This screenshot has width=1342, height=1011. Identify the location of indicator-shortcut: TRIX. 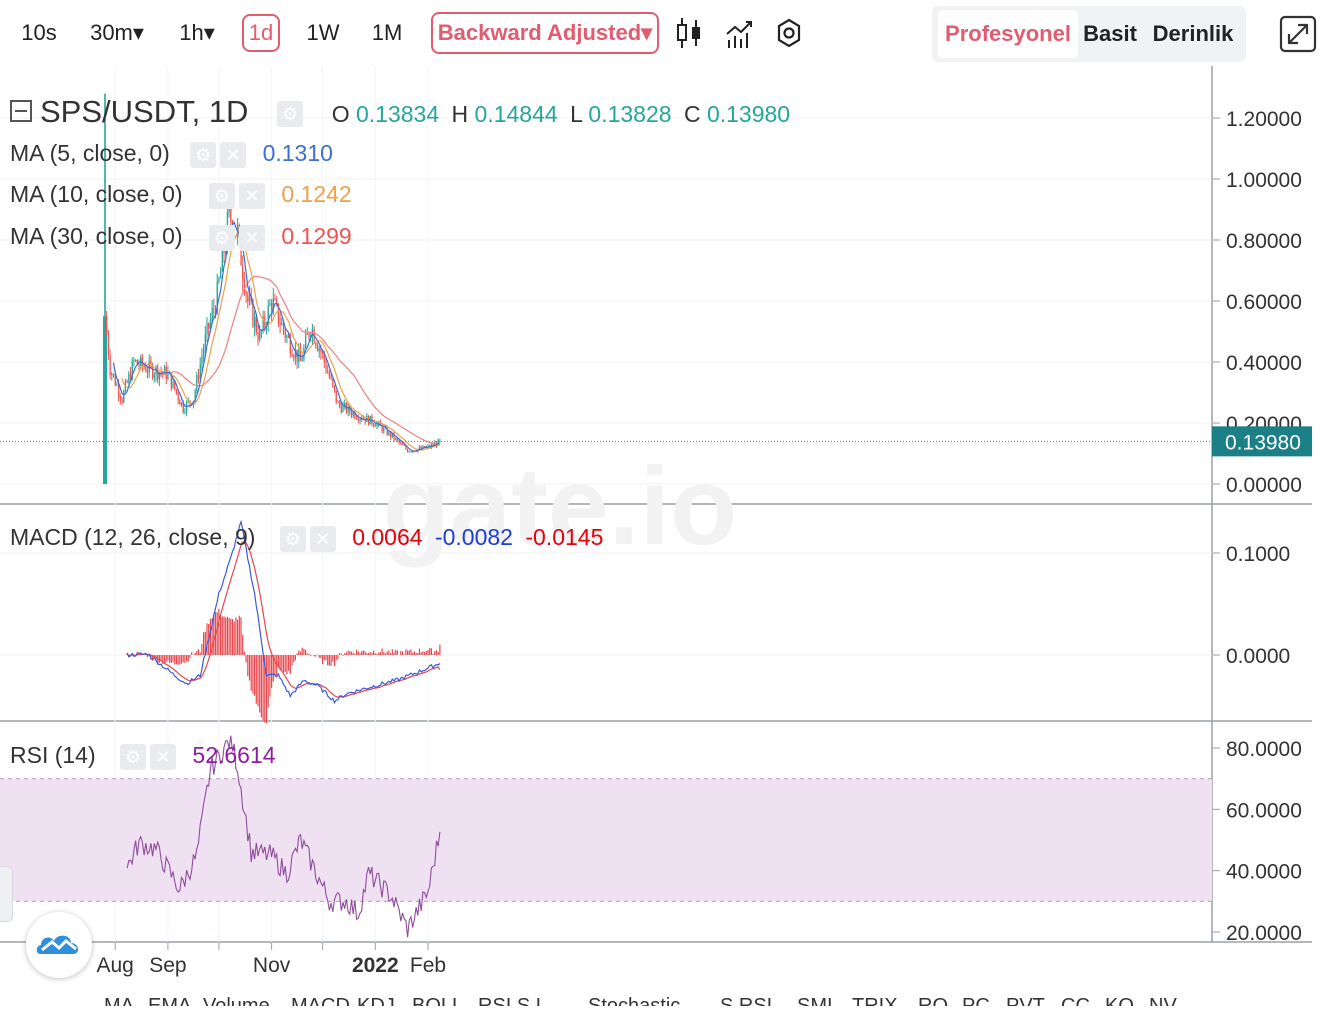
(875, 1003).